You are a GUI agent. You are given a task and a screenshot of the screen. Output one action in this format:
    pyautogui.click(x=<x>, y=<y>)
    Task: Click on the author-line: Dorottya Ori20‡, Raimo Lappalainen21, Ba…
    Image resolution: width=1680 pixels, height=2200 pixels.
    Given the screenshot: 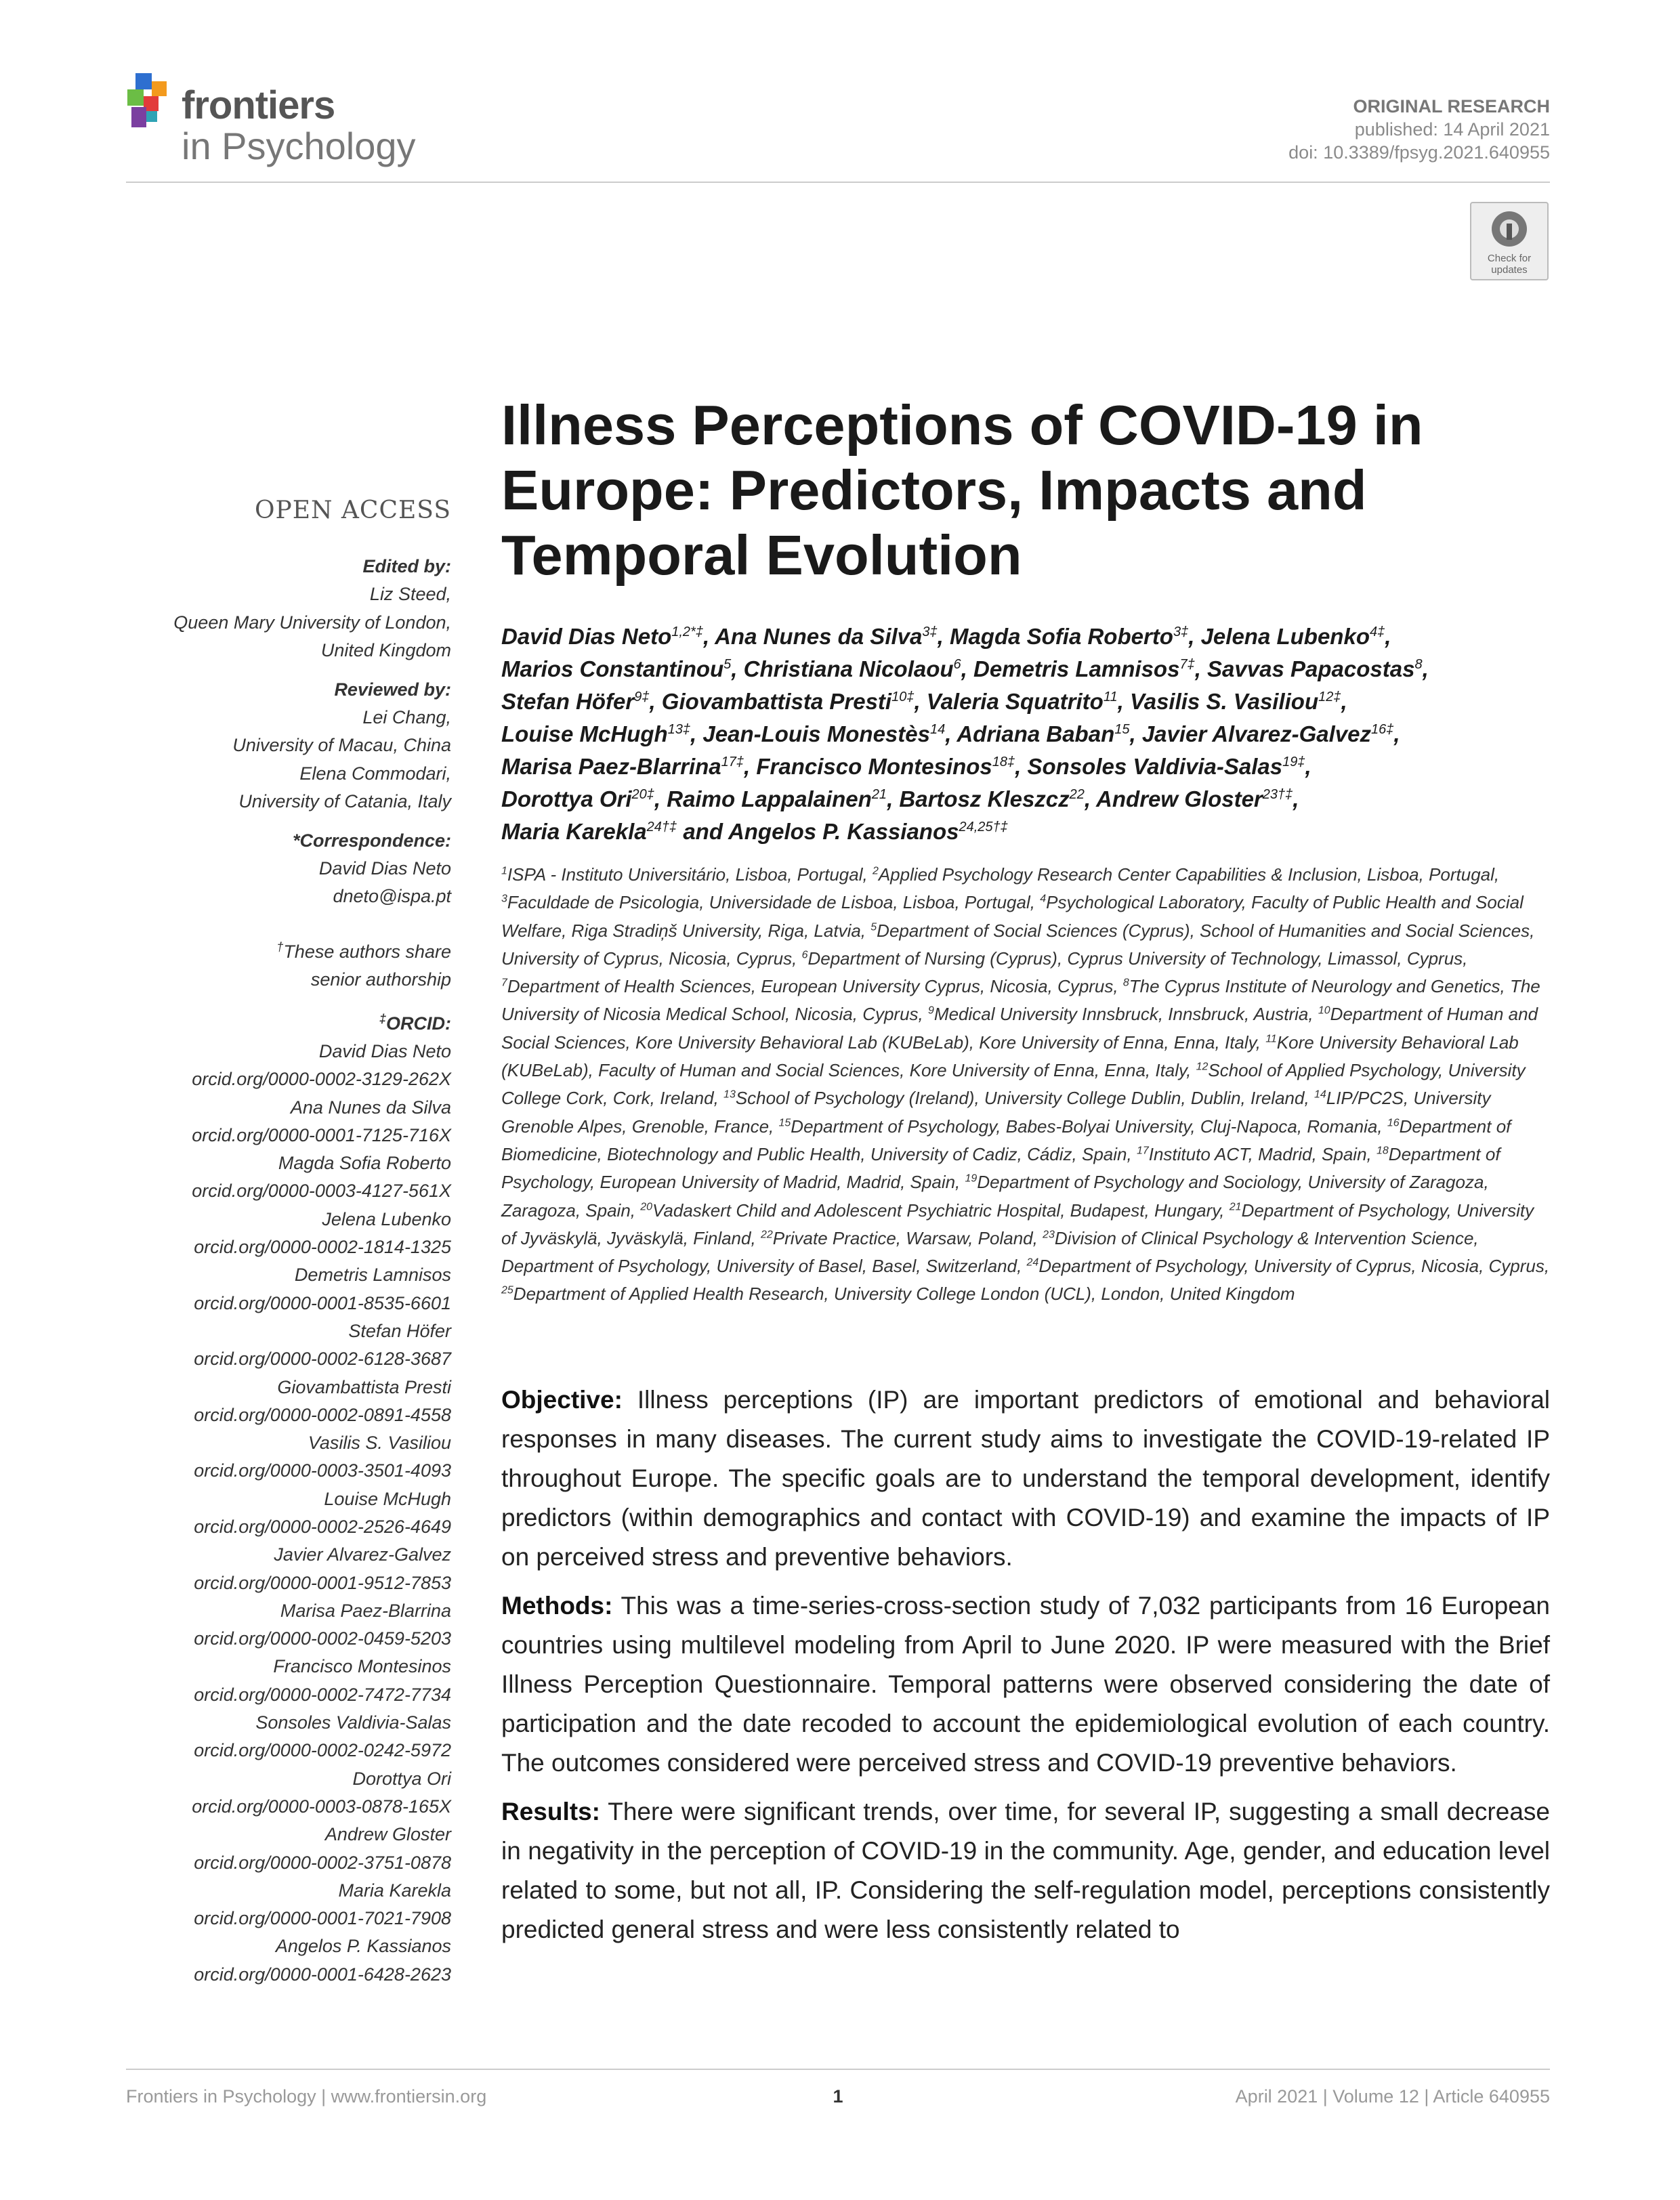 What is the action you would take?
    pyautogui.click(x=1029, y=799)
    